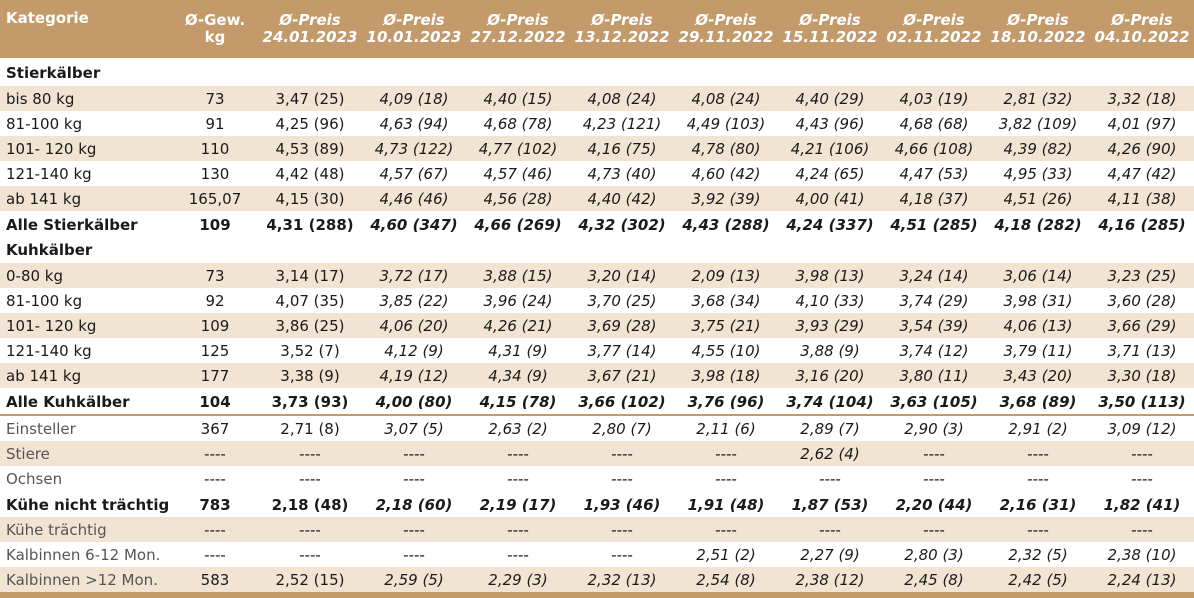 This screenshot has height=598, width=1194. I want to click on cell-price: 2,29 (3), so click(518, 579).